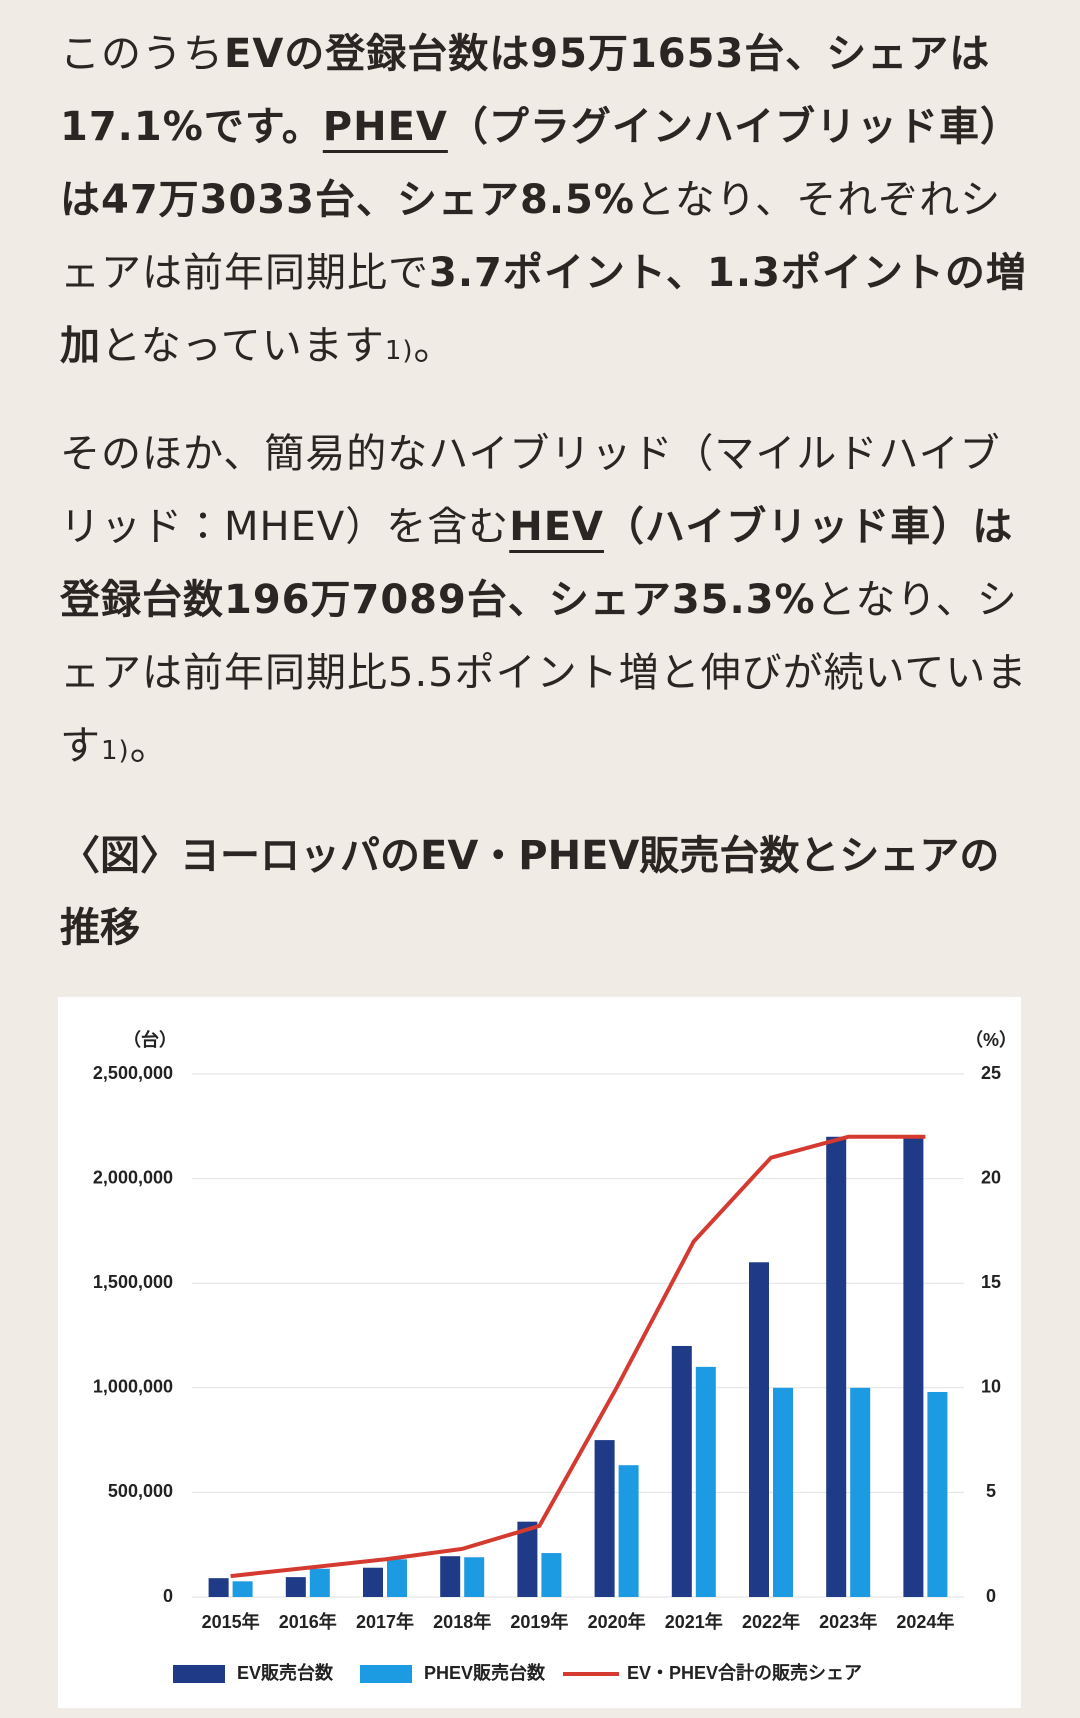 The height and width of the screenshot is (1718, 1080). What do you see at coordinates (991, 1177) in the screenshot?
I see `y2-tick-label: 20` at bounding box center [991, 1177].